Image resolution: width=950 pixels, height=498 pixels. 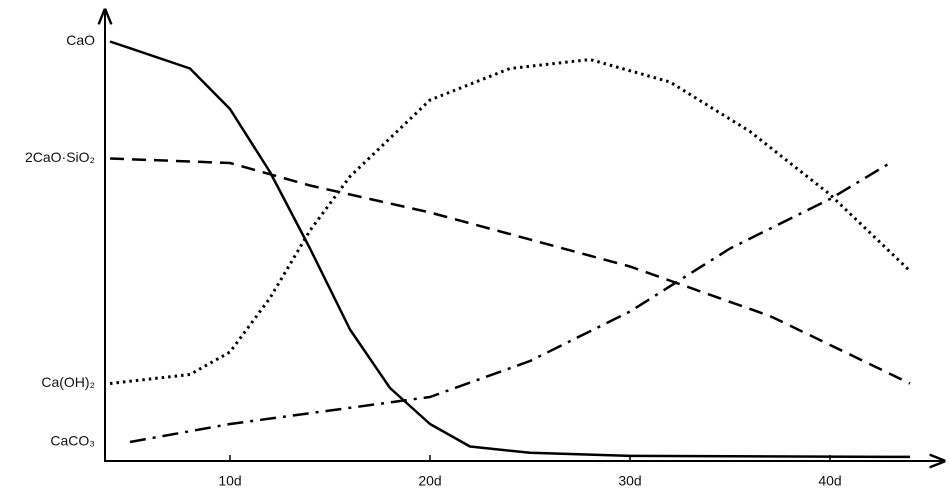 What do you see at coordinates (80, 40) in the screenshot?
I see `y-tick-label: CaO` at bounding box center [80, 40].